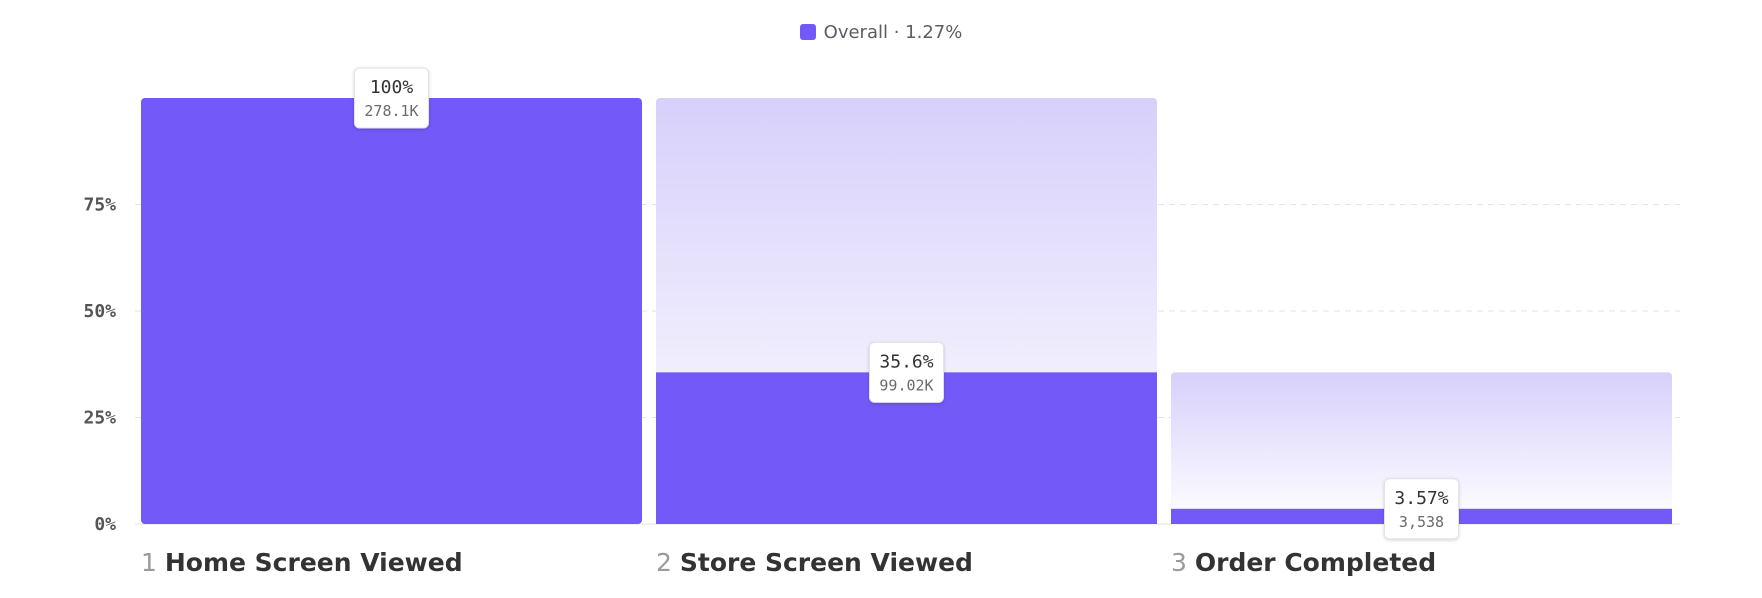 The image size is (1762, 598). What do you see at coordinates (906, 361) in the screenshot?
I see `data-label-percent: 35.6%` at bounding box center [906, 361].